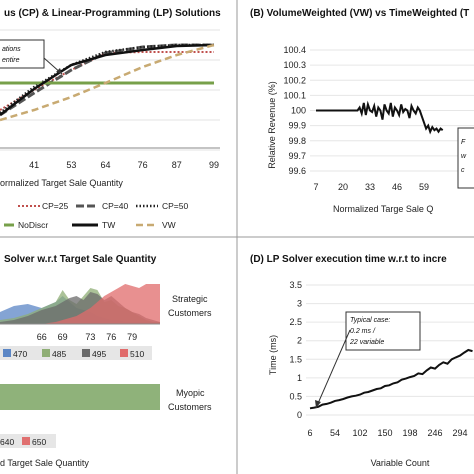  What do you see at coordinates (34, 165) in the screenshot?
I see `panel-a-x-tick: 41` at bounding box center [34, 165].